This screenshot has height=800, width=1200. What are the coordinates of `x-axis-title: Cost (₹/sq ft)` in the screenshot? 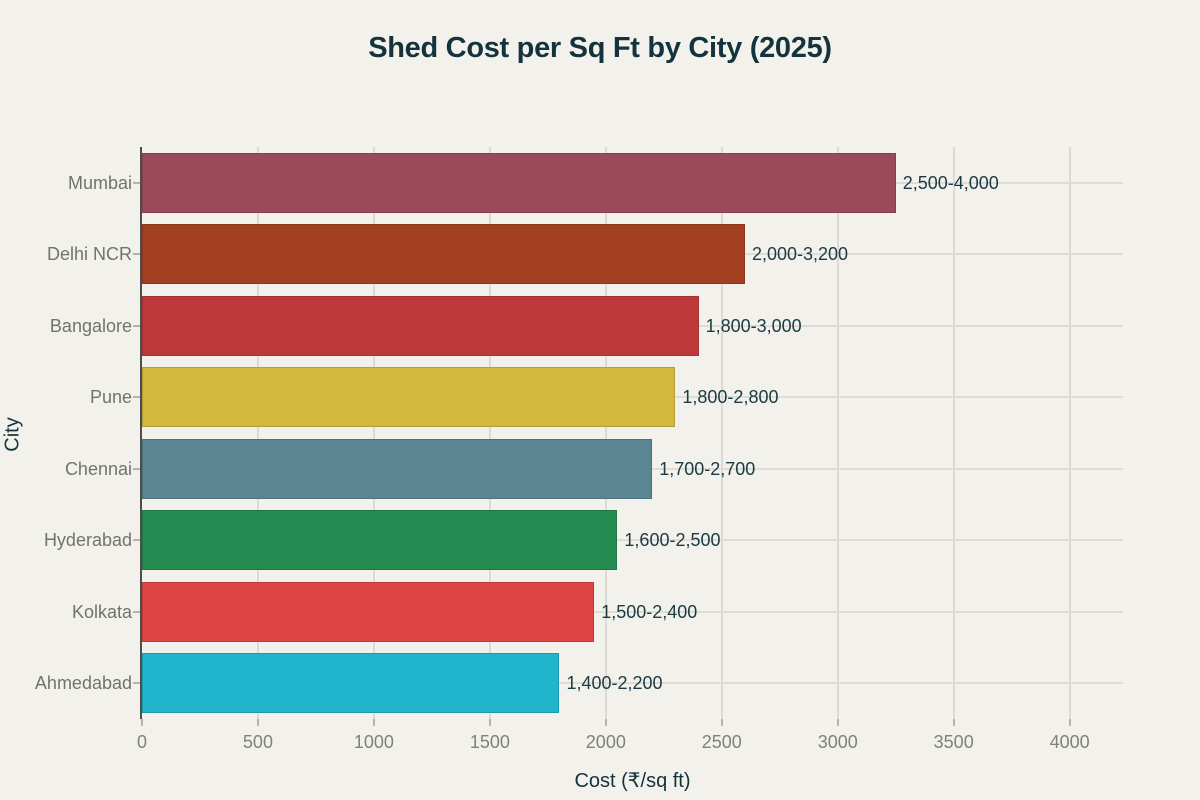 It's located at (632, 781).